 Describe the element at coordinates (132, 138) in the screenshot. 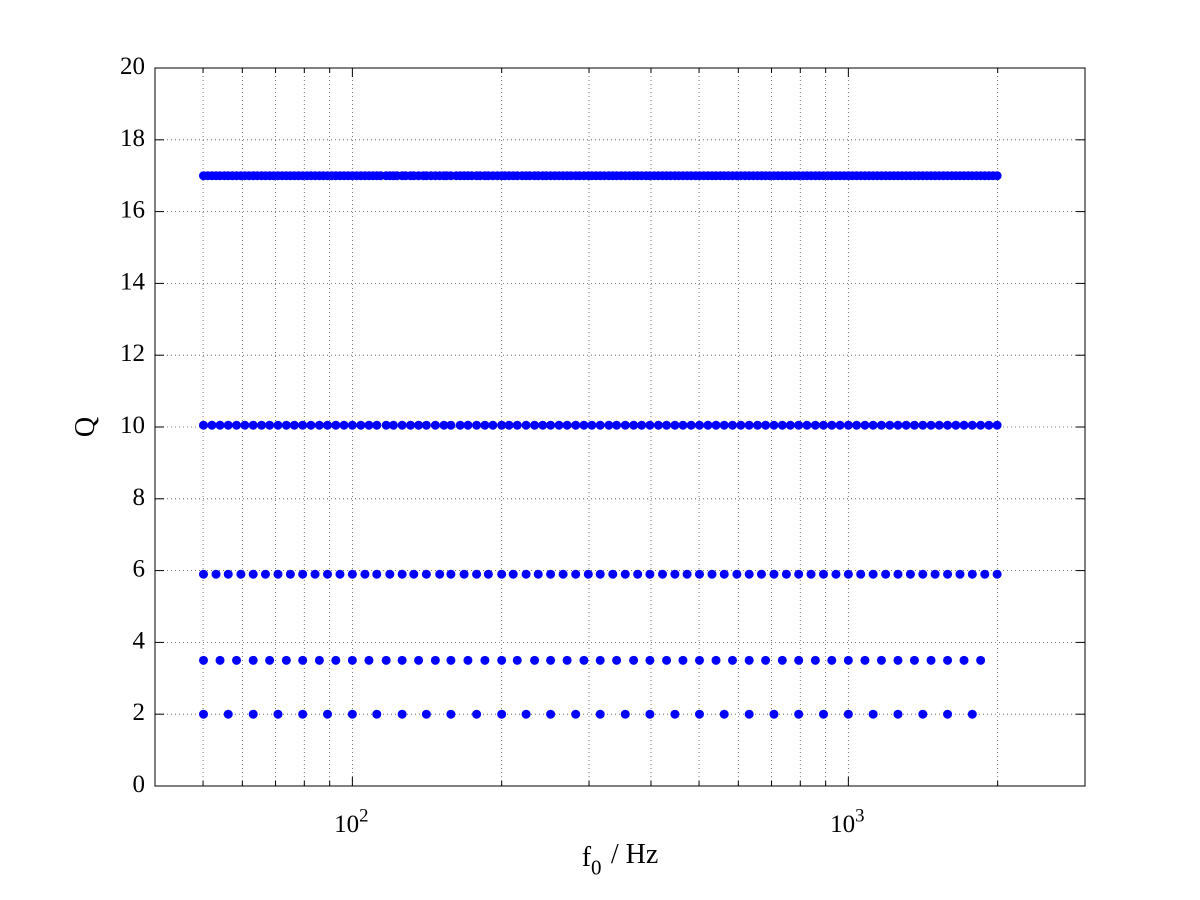

I see `y-tick-label: 18` at that location.